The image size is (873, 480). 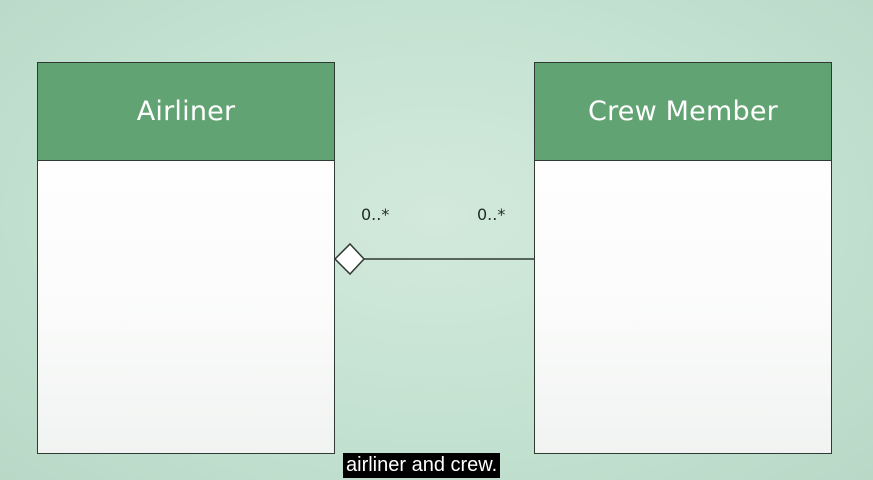 I want to click on class-name-airliner: Airliner, so click(x=186, y=112).